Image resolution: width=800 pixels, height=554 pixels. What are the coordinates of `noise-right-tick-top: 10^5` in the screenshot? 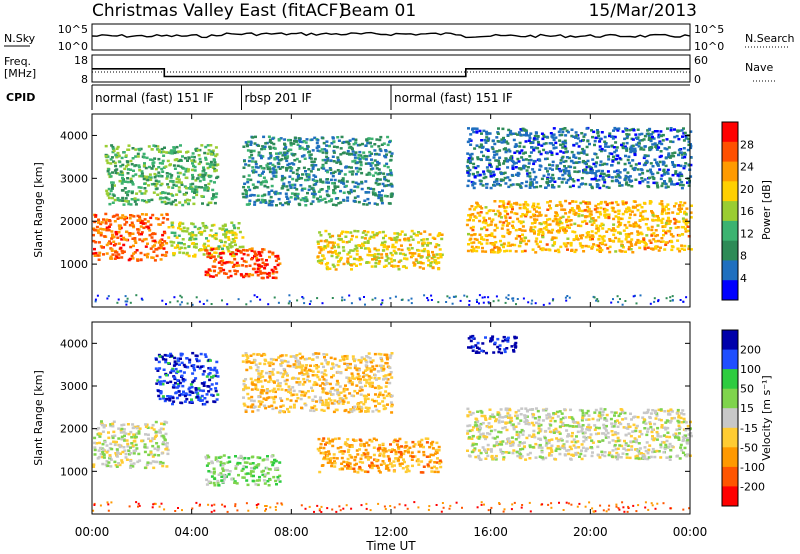 It's located at (709, 29).